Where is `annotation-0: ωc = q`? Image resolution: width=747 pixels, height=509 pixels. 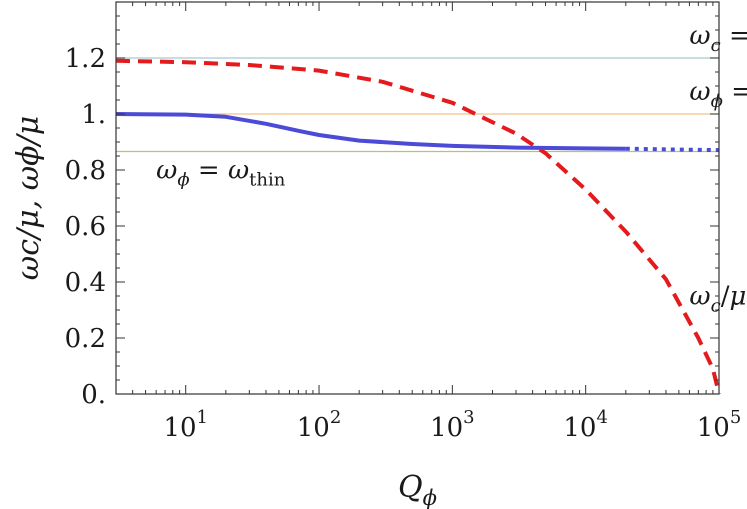 annotation-0: ωc = q is located at coordinates (718, 38).